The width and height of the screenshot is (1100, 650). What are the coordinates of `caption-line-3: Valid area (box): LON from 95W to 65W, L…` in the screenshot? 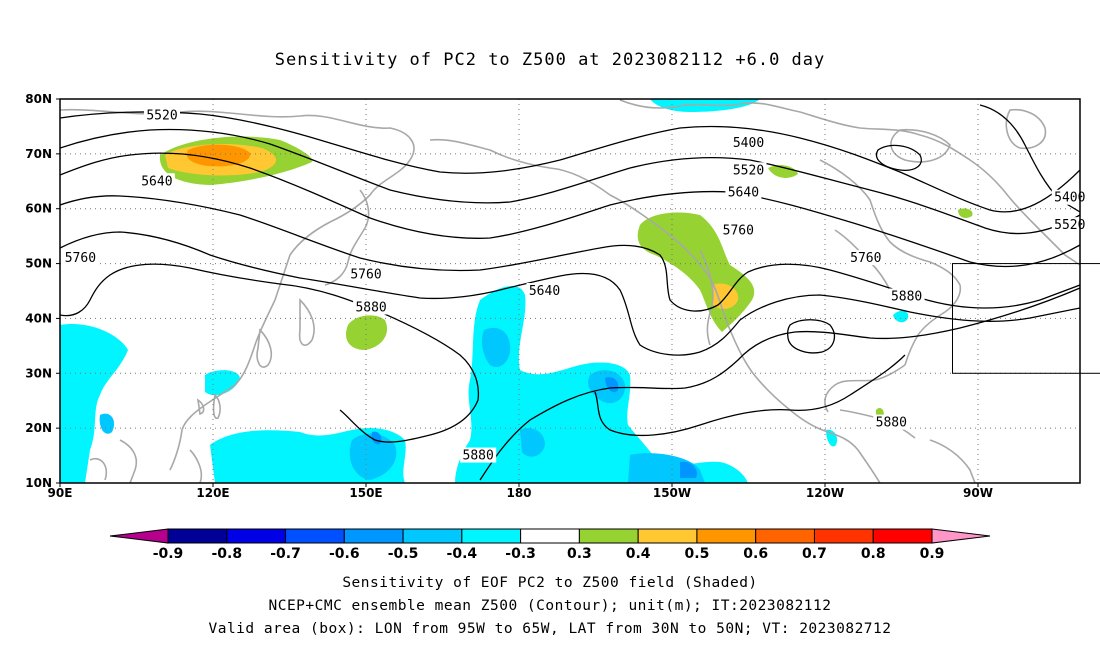 It's located at (550, 629).